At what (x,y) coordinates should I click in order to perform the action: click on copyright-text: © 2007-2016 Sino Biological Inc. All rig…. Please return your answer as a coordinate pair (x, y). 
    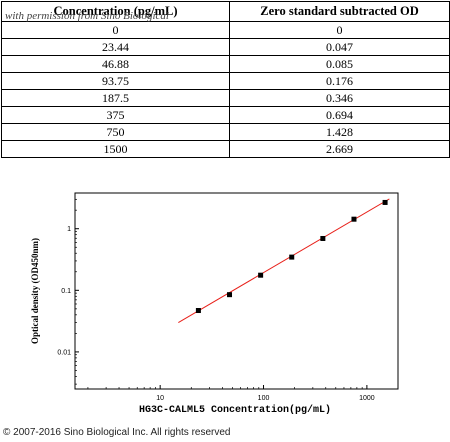
    Looking at the image, I should click on (117, 432).